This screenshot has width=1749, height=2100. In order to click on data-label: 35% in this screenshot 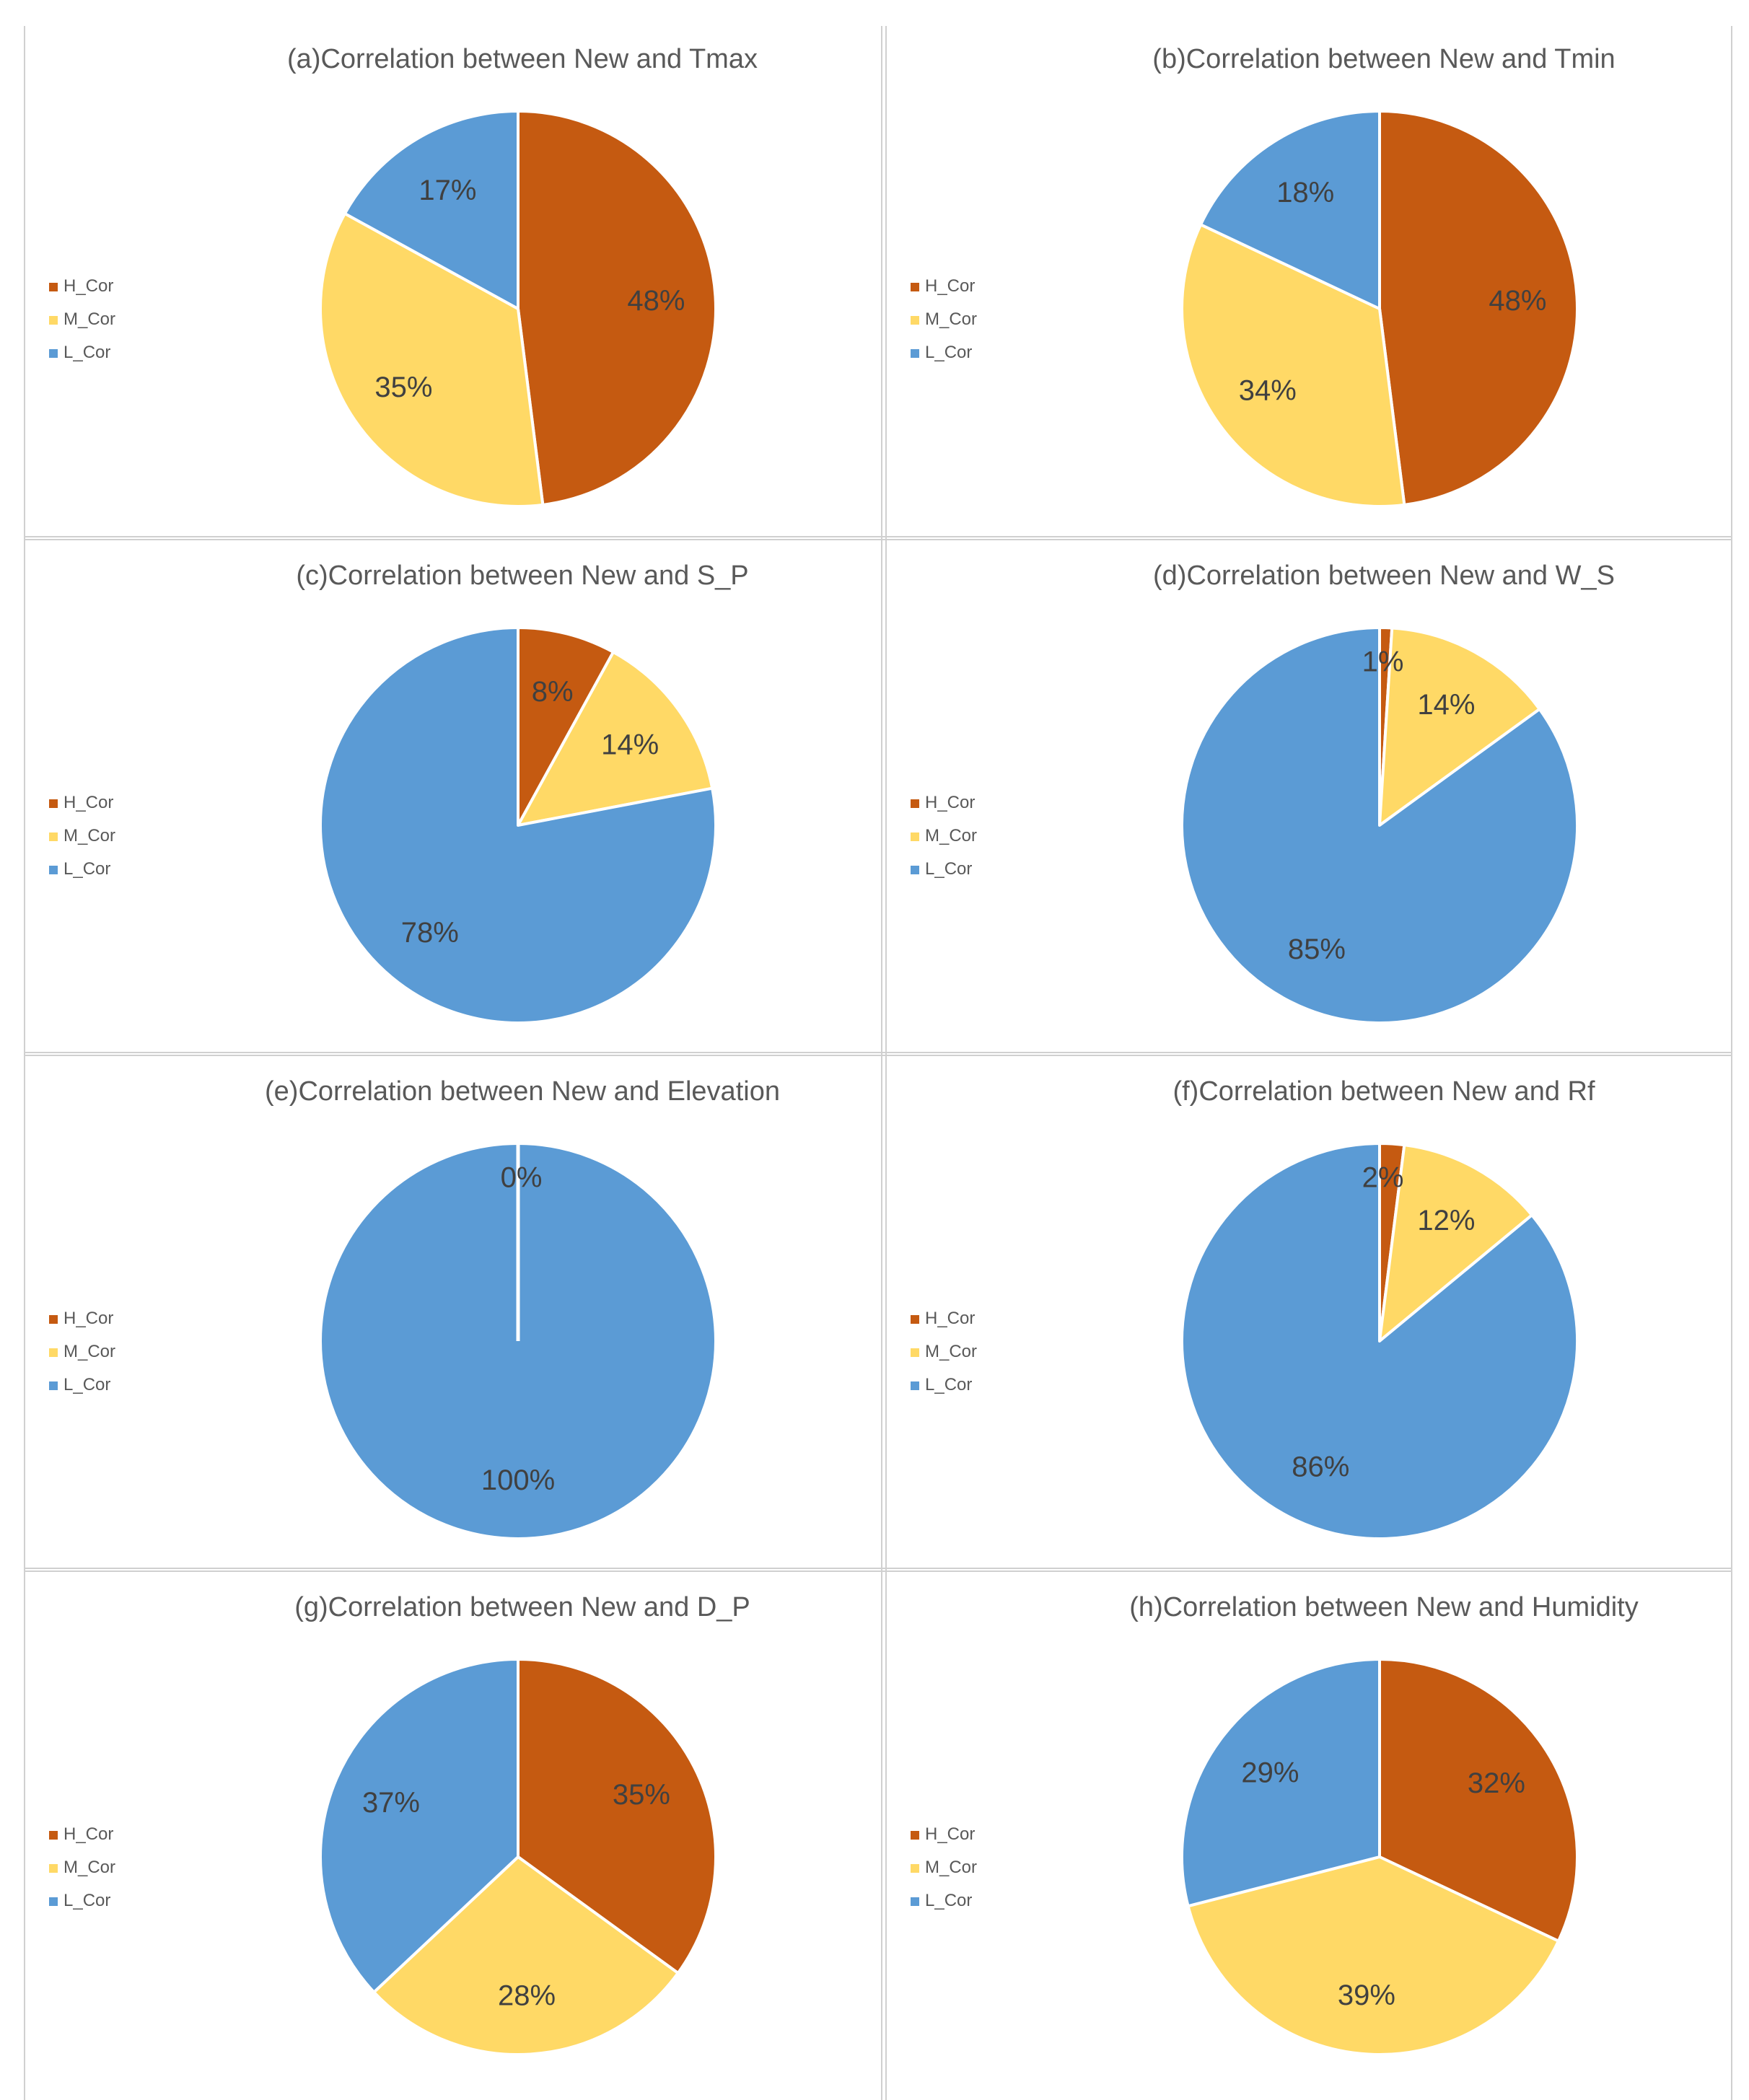, I will do `click(641, 1795)`.